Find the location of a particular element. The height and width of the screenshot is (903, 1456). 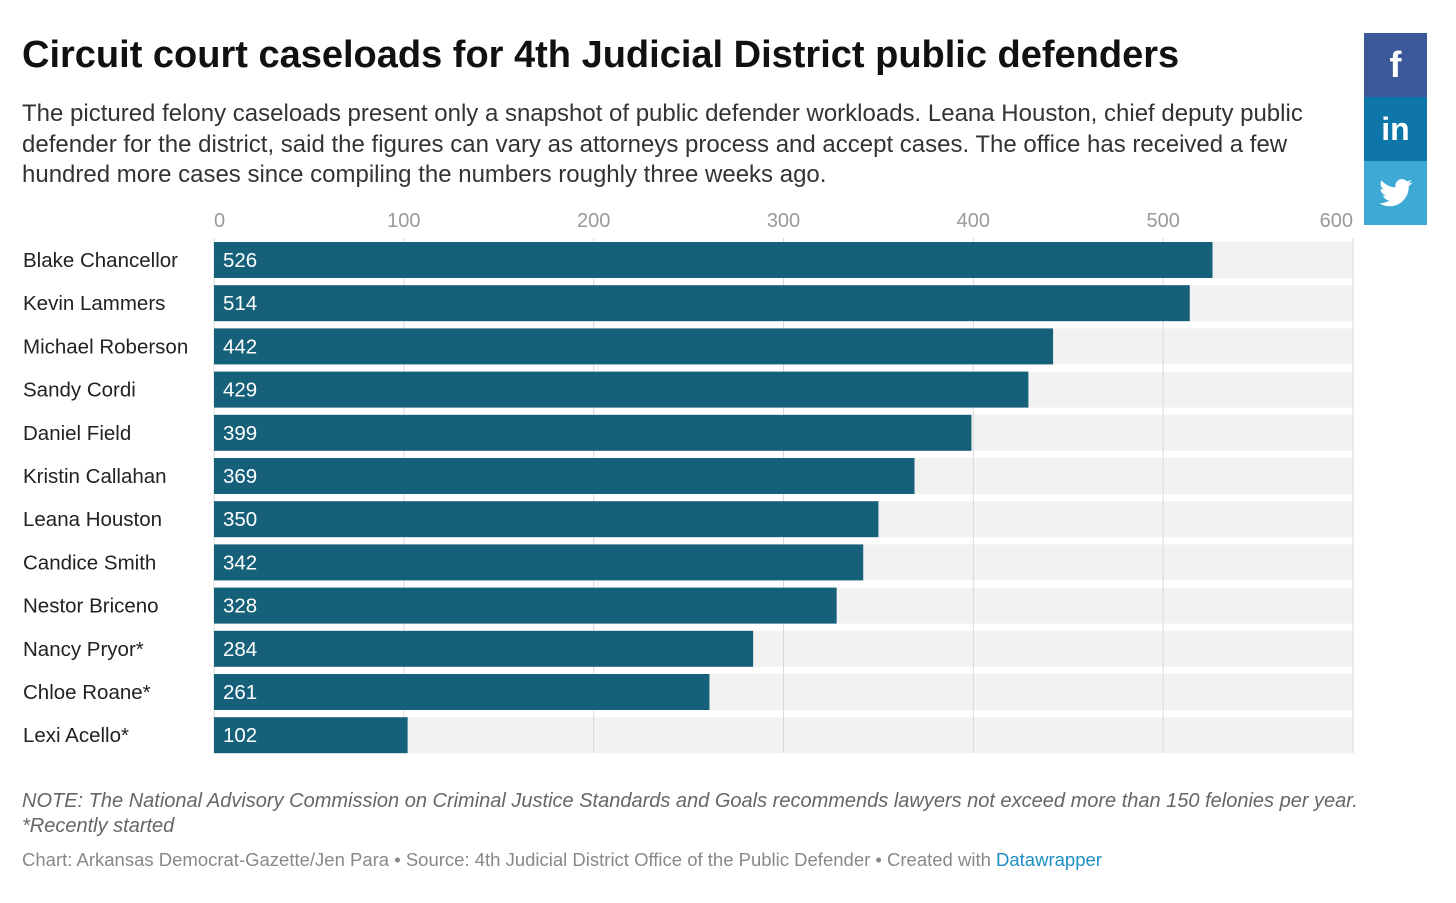

x-tick-label: 300 is located at coordinates (783, 221).